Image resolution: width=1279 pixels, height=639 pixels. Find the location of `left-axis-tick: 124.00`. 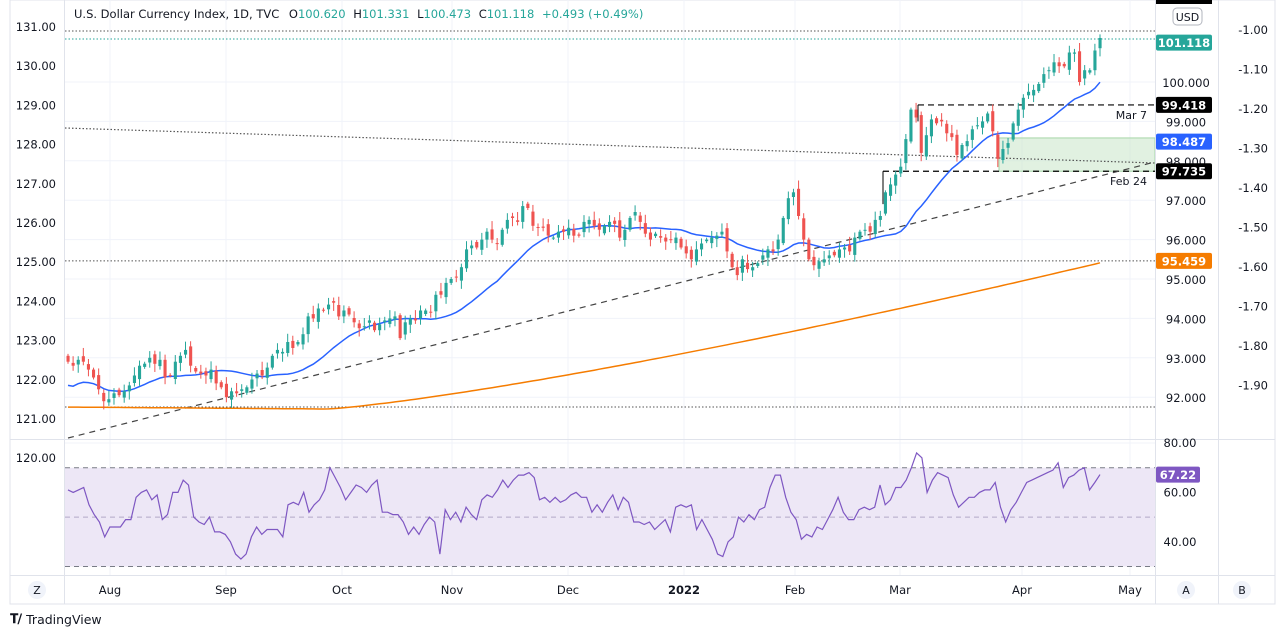

left-axis-tick: 124.00 is located at coordinates (36, 301).